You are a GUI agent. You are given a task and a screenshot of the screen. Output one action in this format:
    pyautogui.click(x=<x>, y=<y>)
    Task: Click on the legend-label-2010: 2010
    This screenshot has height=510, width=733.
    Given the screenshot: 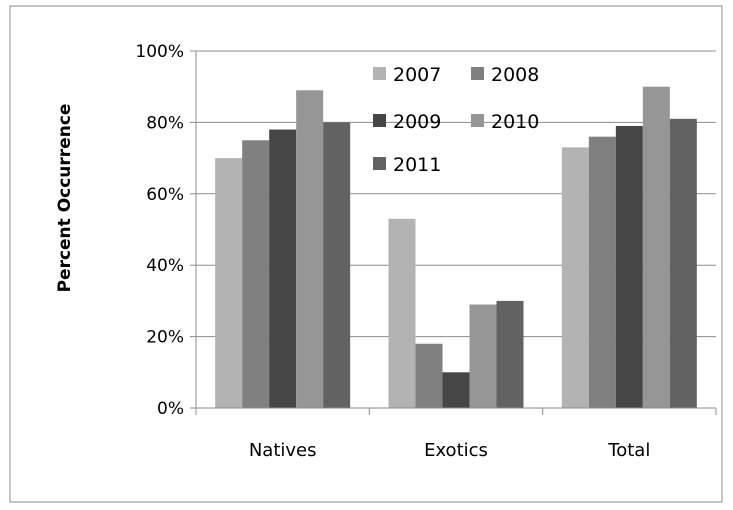 What is the action you would take?
    pyautogui.click(x=515, y=122)
    